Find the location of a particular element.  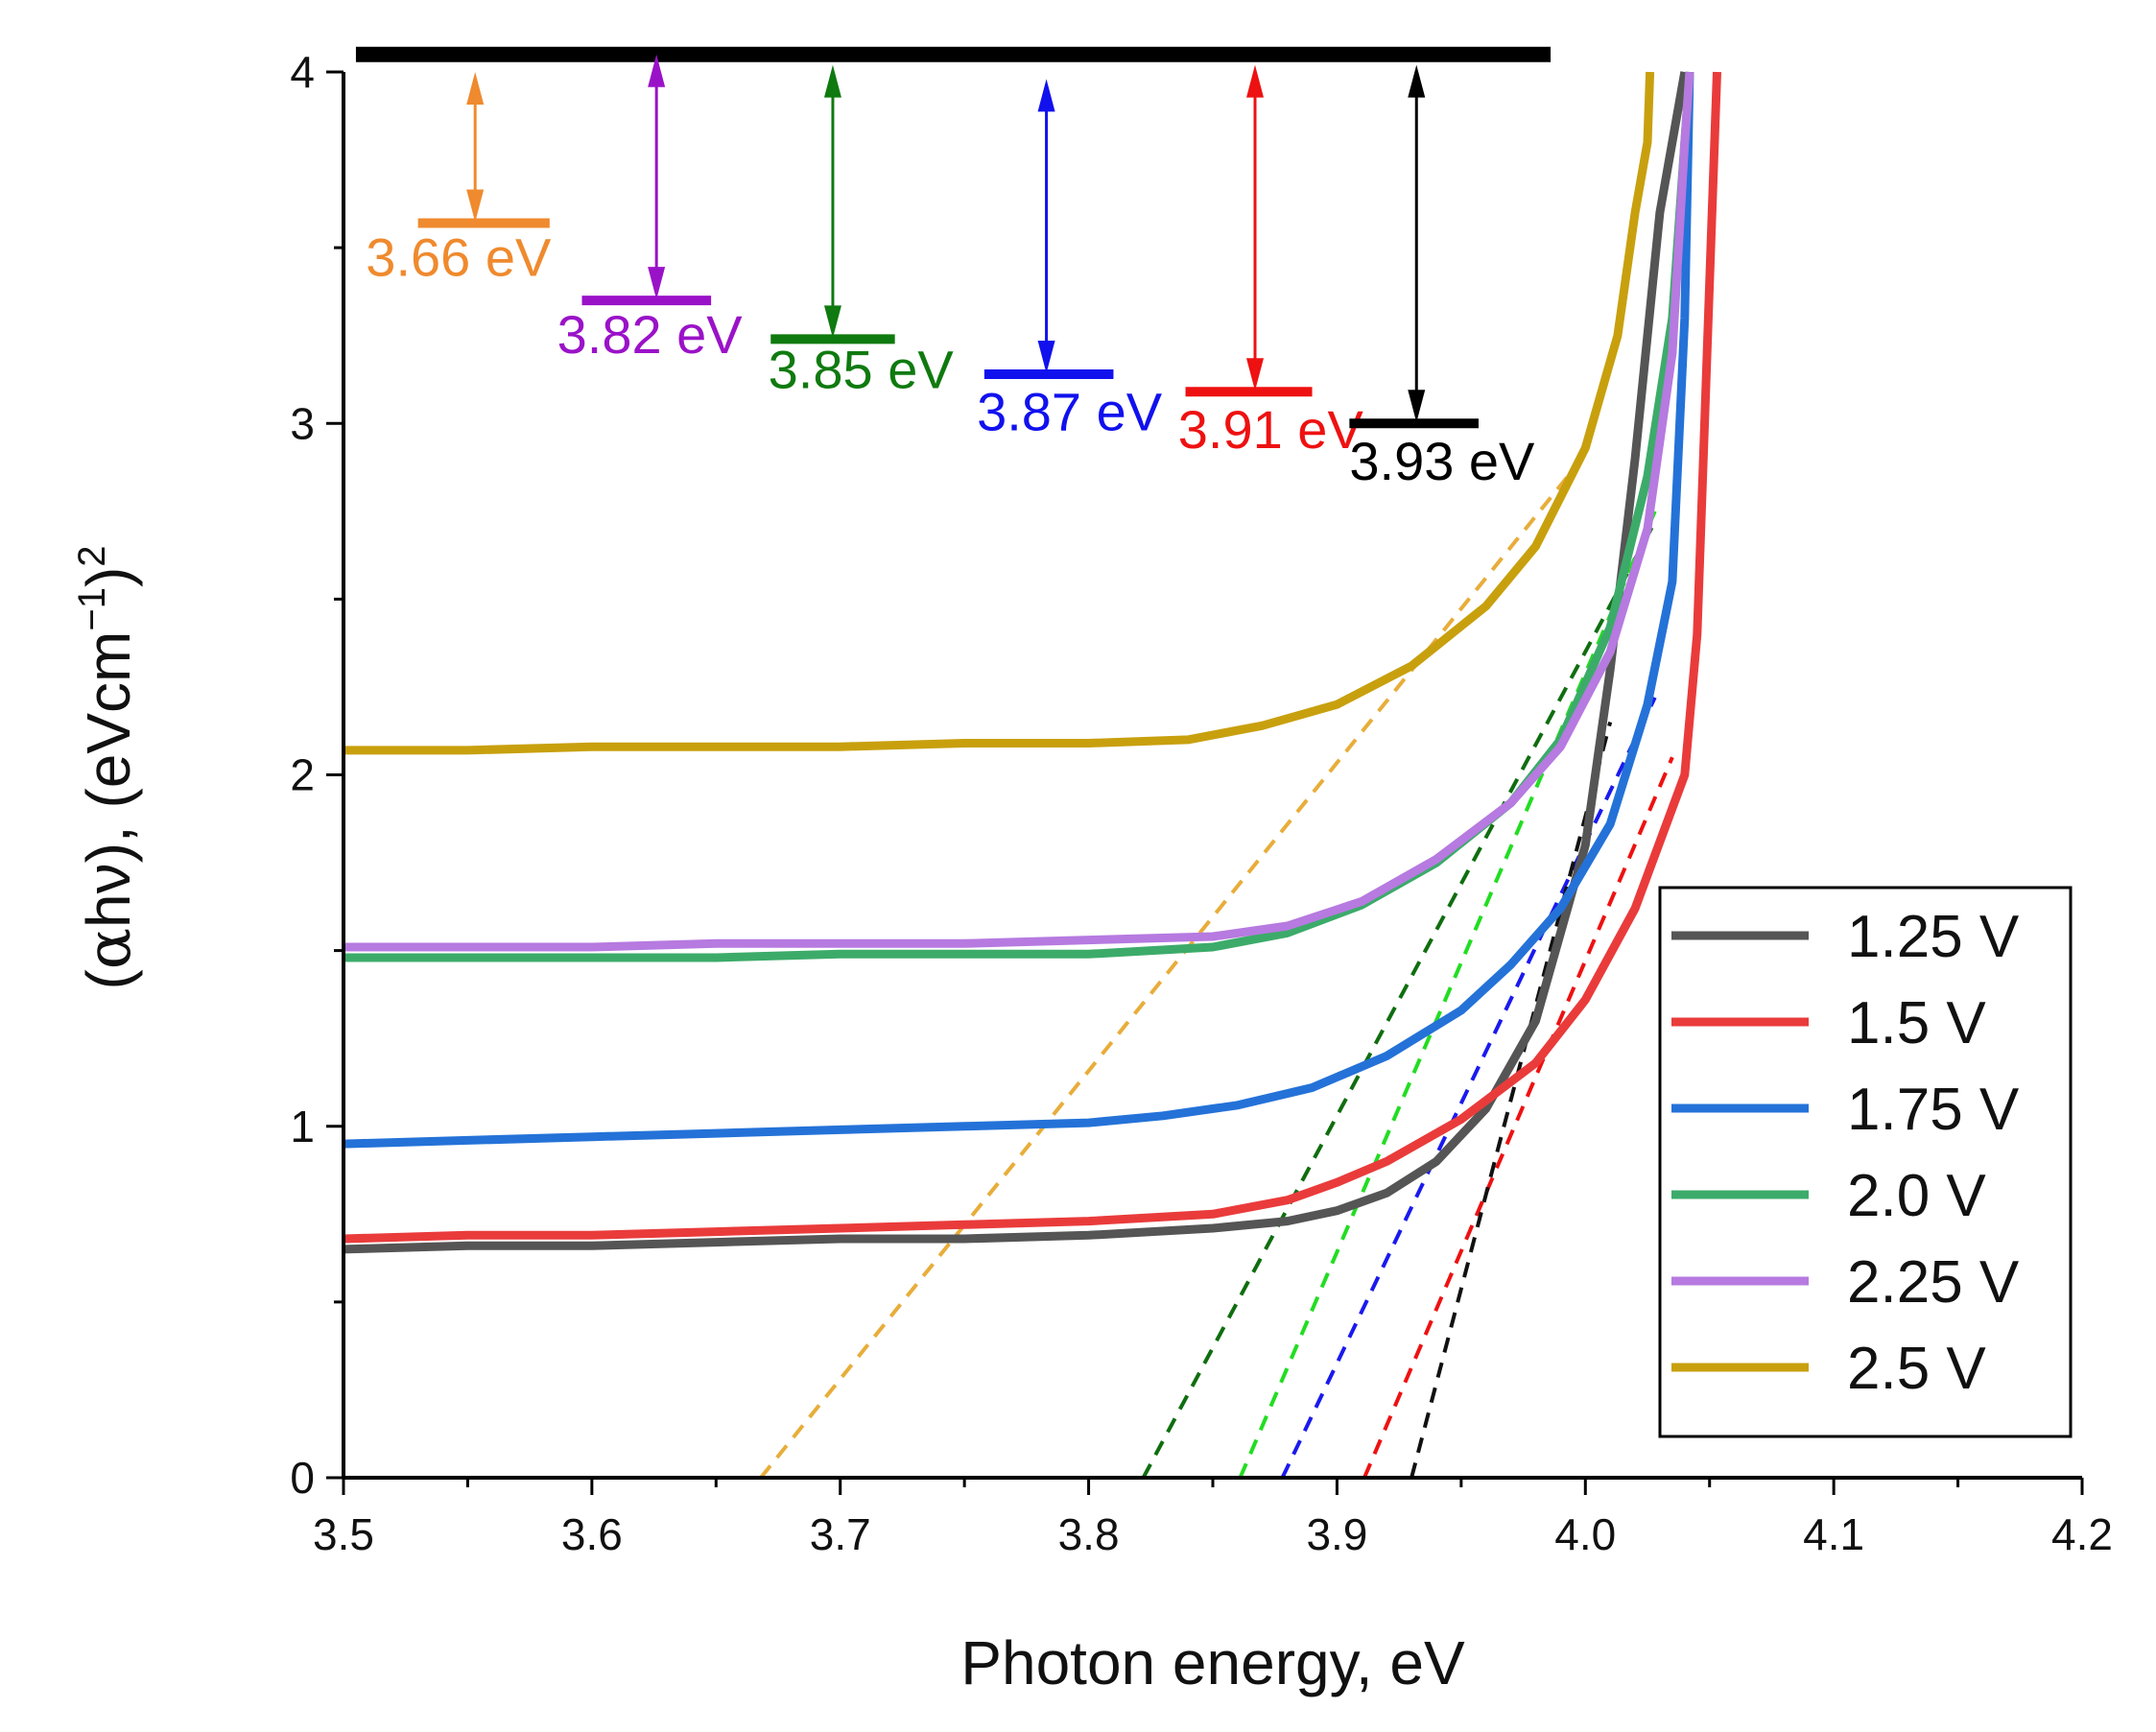

legend-label-1-75-v: 1.75 V is located at coordinates (1933, 1110).